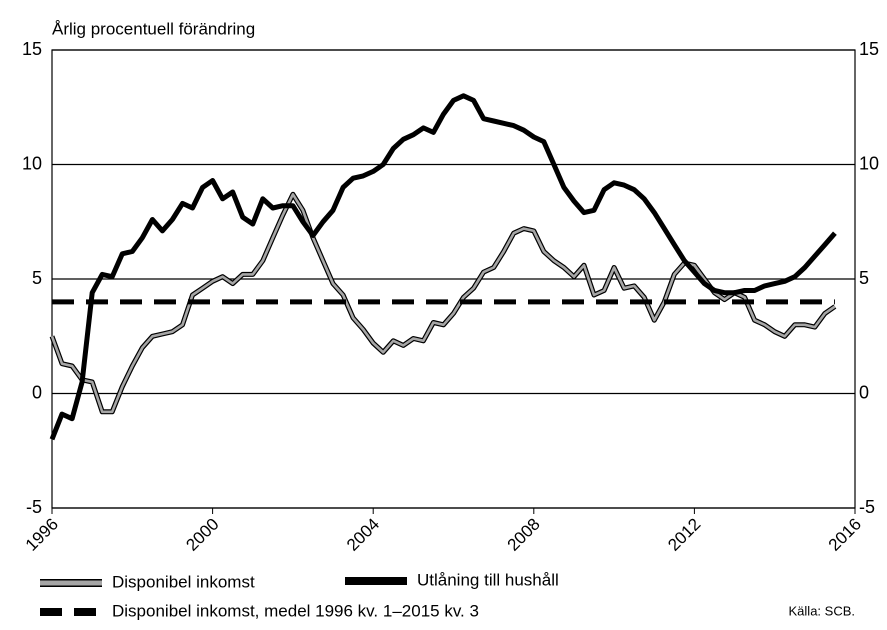 The height and width of the screenshot is (630, 887). Describe the element at coordinates (32, 49) in the screenshot. I see `y-tick-label: 15` at that location.